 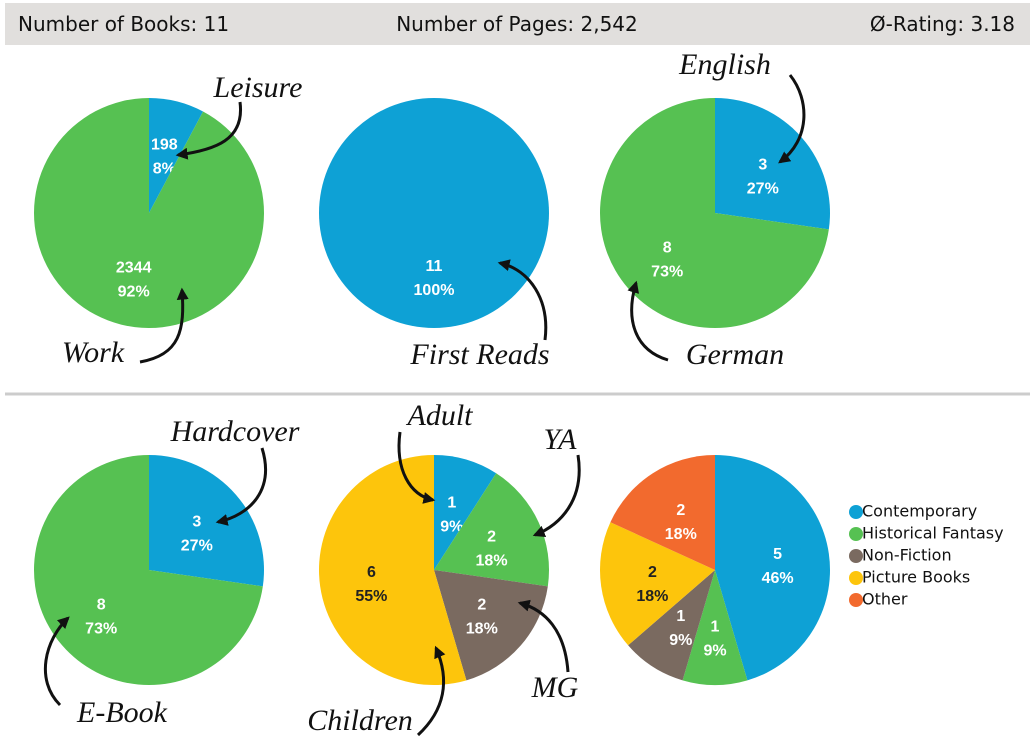 I want to click on legend-label: Non-Fiction, so click(x=907, y=555).